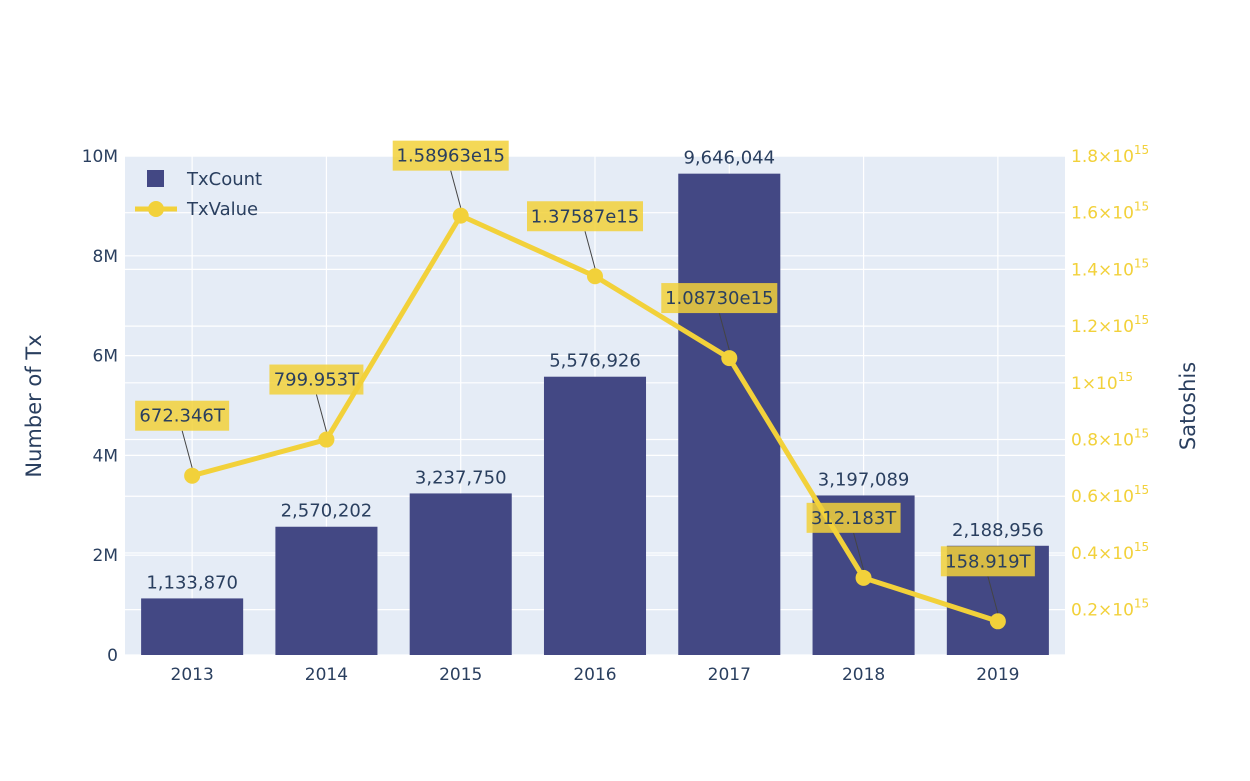 Image resolution: width=1250 pixels, height=781 pixels. What do you see at coordinates (863, 577) in the screenshot?
I see `txvalue-point-2018` at bounding box center [863, 577].